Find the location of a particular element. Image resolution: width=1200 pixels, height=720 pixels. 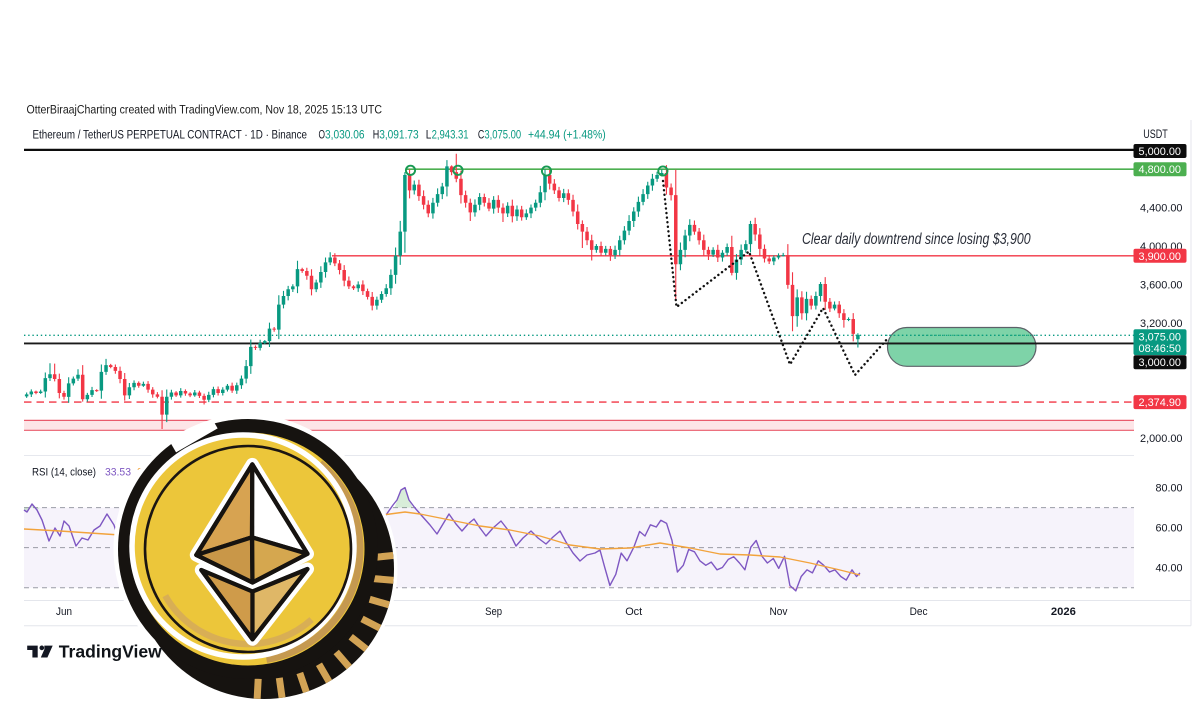

svg-text: 4,800.00 is located at coordinates (1160, 170).